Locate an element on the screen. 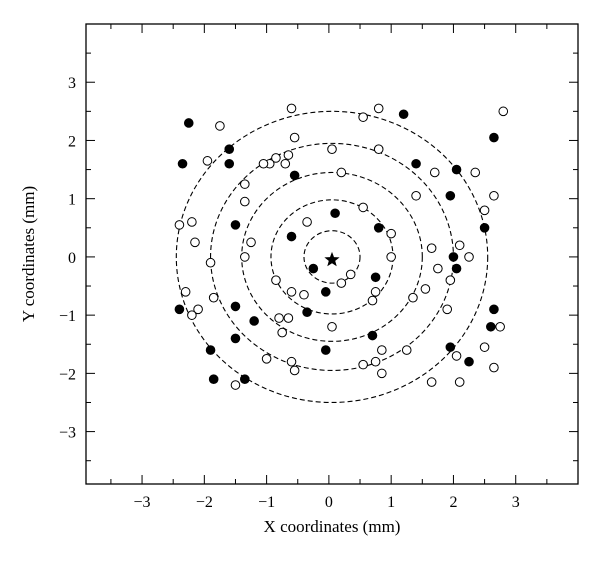 Image resolution: width=600 pixels, height=562 pixels. y-tick-label: 1 is located at coordinates (72, 200).